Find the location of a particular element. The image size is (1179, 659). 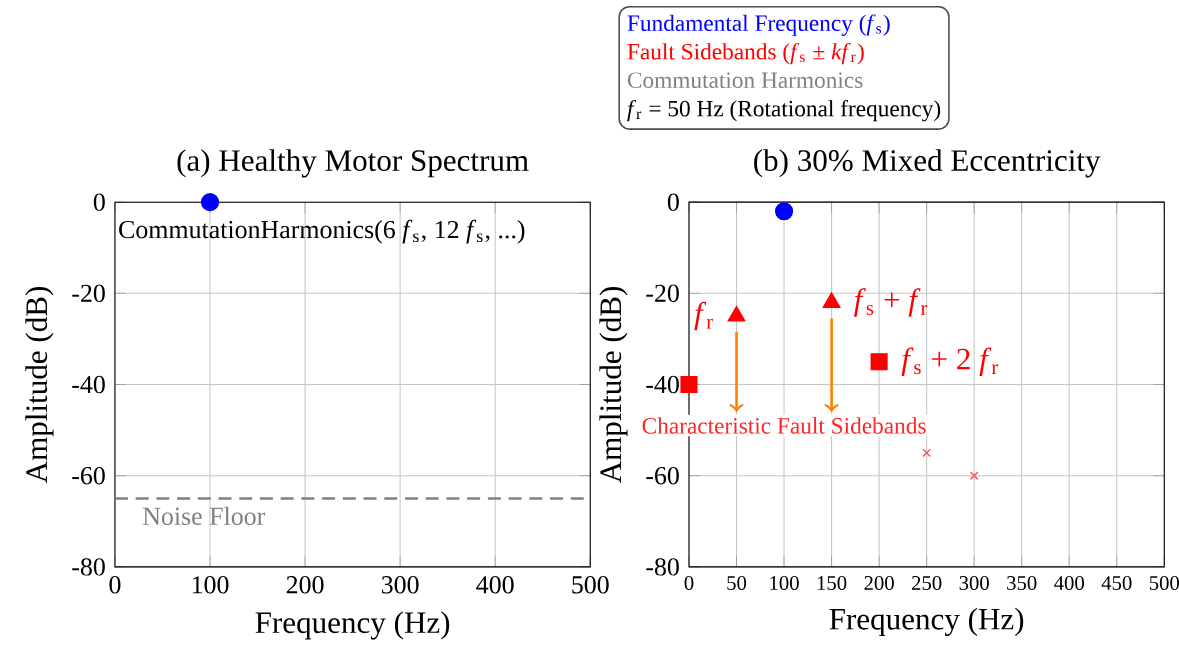

x-tick-label: 150 is located at coordinates (832, 583).